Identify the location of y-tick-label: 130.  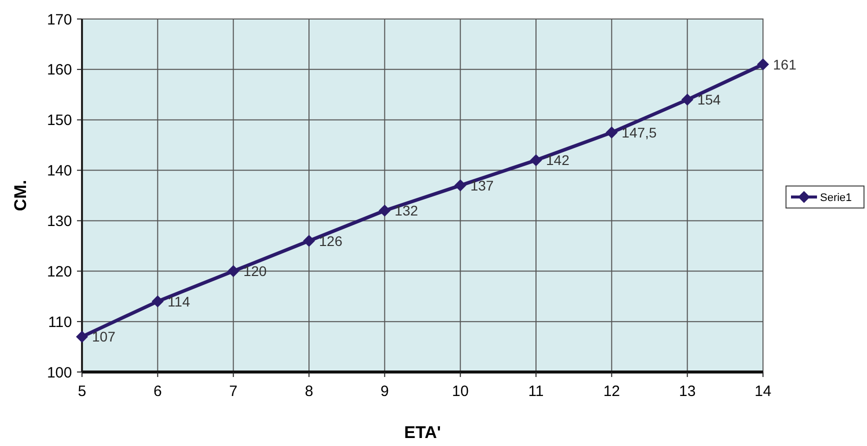
(59, 221).